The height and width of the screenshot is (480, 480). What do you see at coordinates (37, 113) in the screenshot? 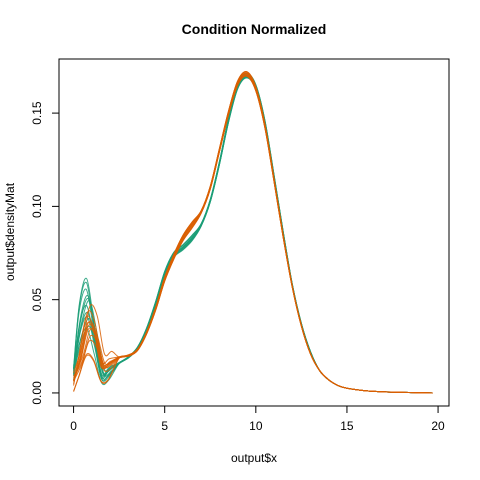
I see `y-tick-label: 0.15` at bounding box center [37, 113].